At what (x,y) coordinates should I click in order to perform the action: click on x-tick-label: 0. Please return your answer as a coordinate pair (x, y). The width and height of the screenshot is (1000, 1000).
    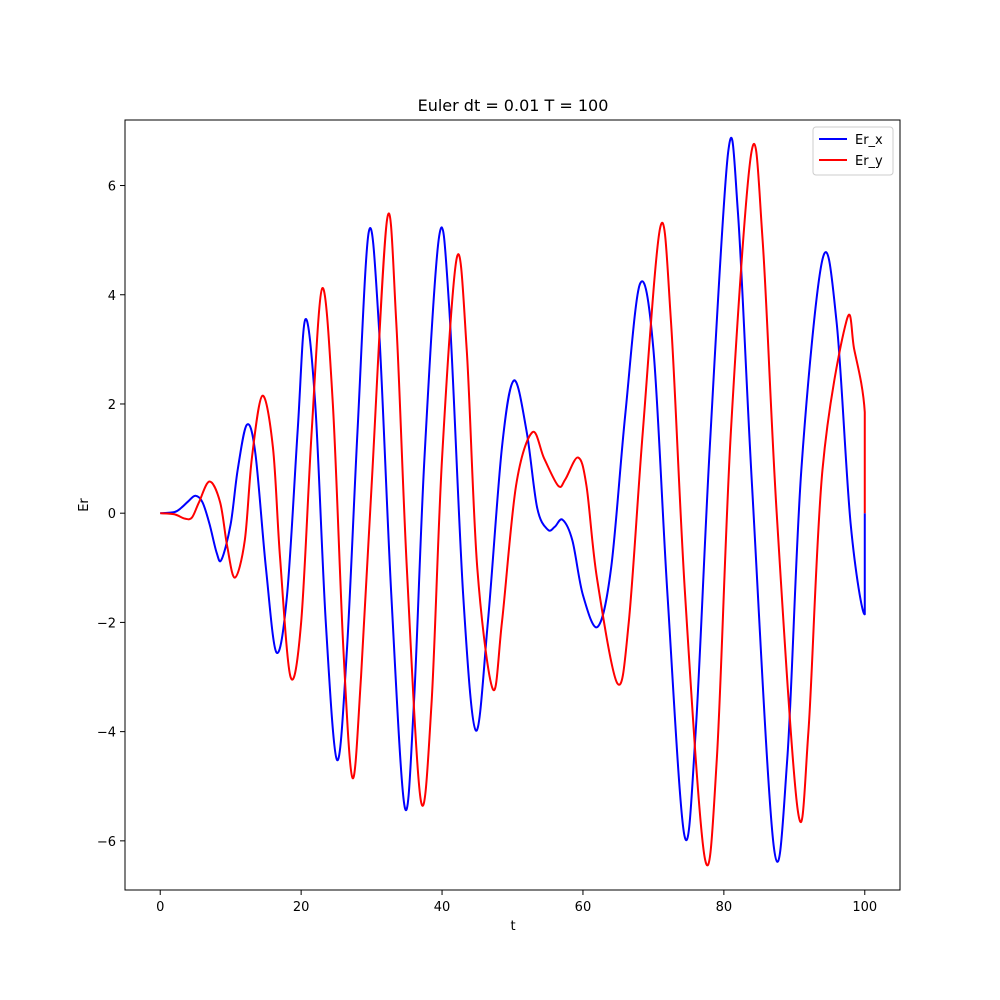
    Looking at the image, I should click on (160, 907).